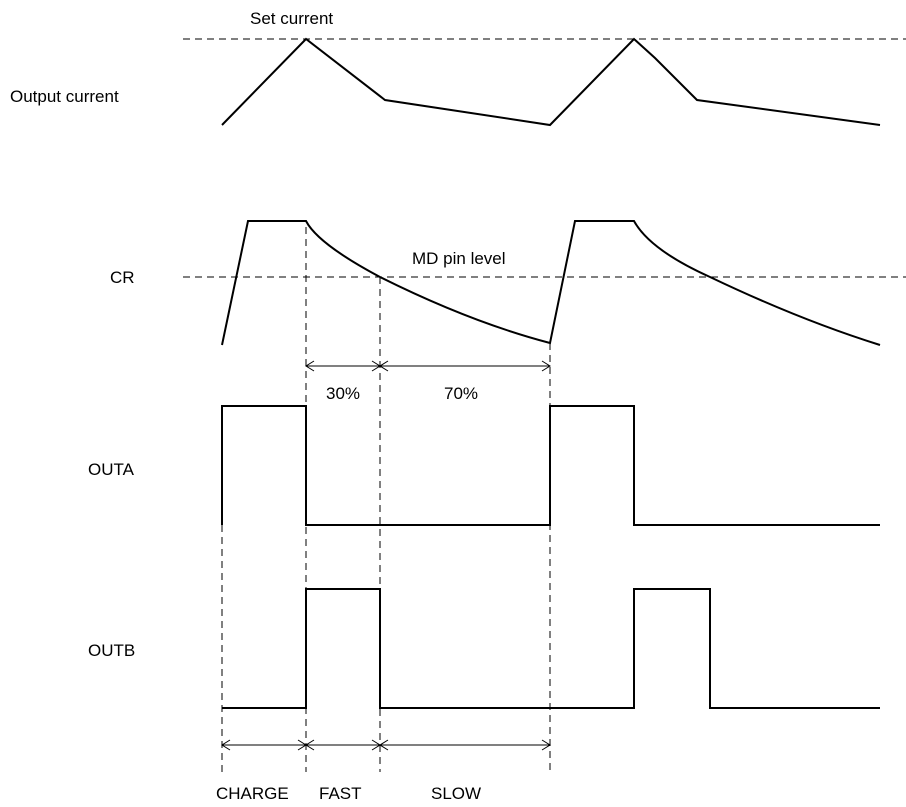 Image resolution: width=906 pixels, height=807 pixels. I want to click on cr-label: CR, so click(122, 277).